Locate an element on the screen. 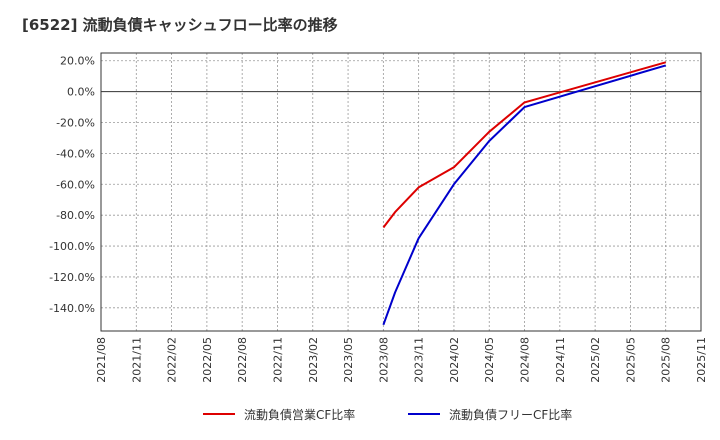  x-tick-label: 2022/08 is located at coordinates (242, 360).